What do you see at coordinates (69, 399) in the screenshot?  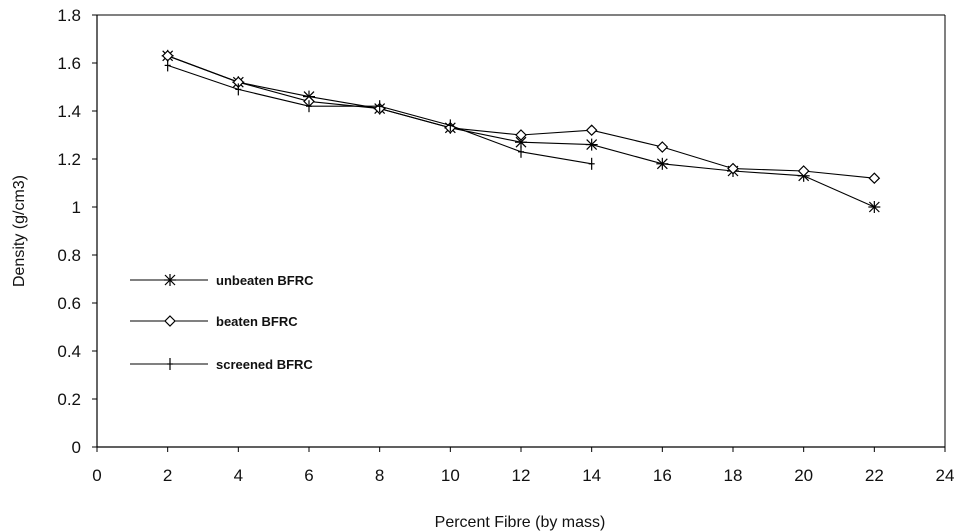 I see `y-tick-label: 0.2` at bounding box center [69, 399].